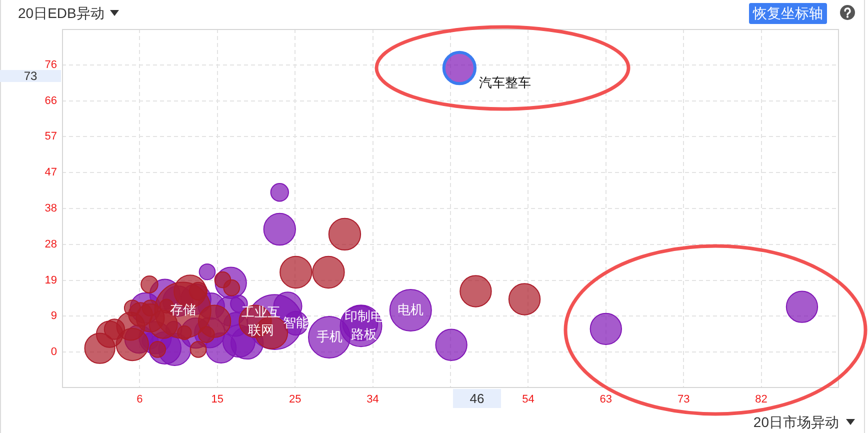 The image size is (868, 433). I want to click on x-axis-title: 20日市场异动, so click(796, 422).